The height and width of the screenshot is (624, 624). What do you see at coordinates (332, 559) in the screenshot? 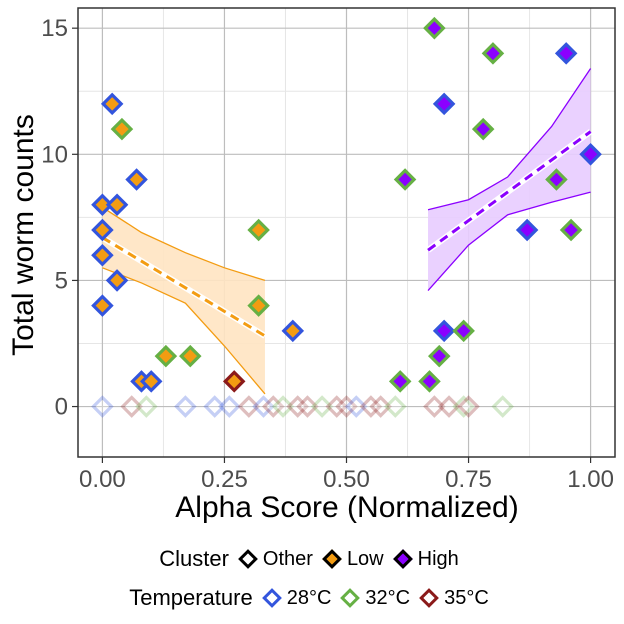
I see `legend-key-low` at bounding box center [332, 559].